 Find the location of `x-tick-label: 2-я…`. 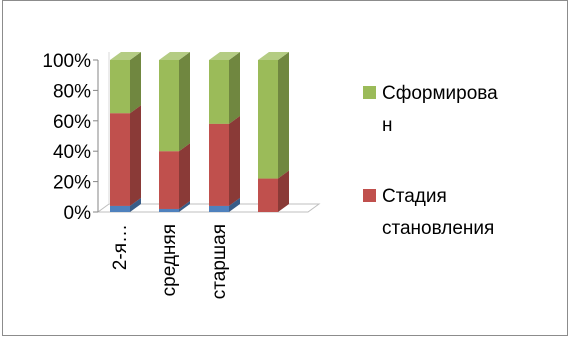

x-tick-label: 2-я… is located at coordinates (120, 247).